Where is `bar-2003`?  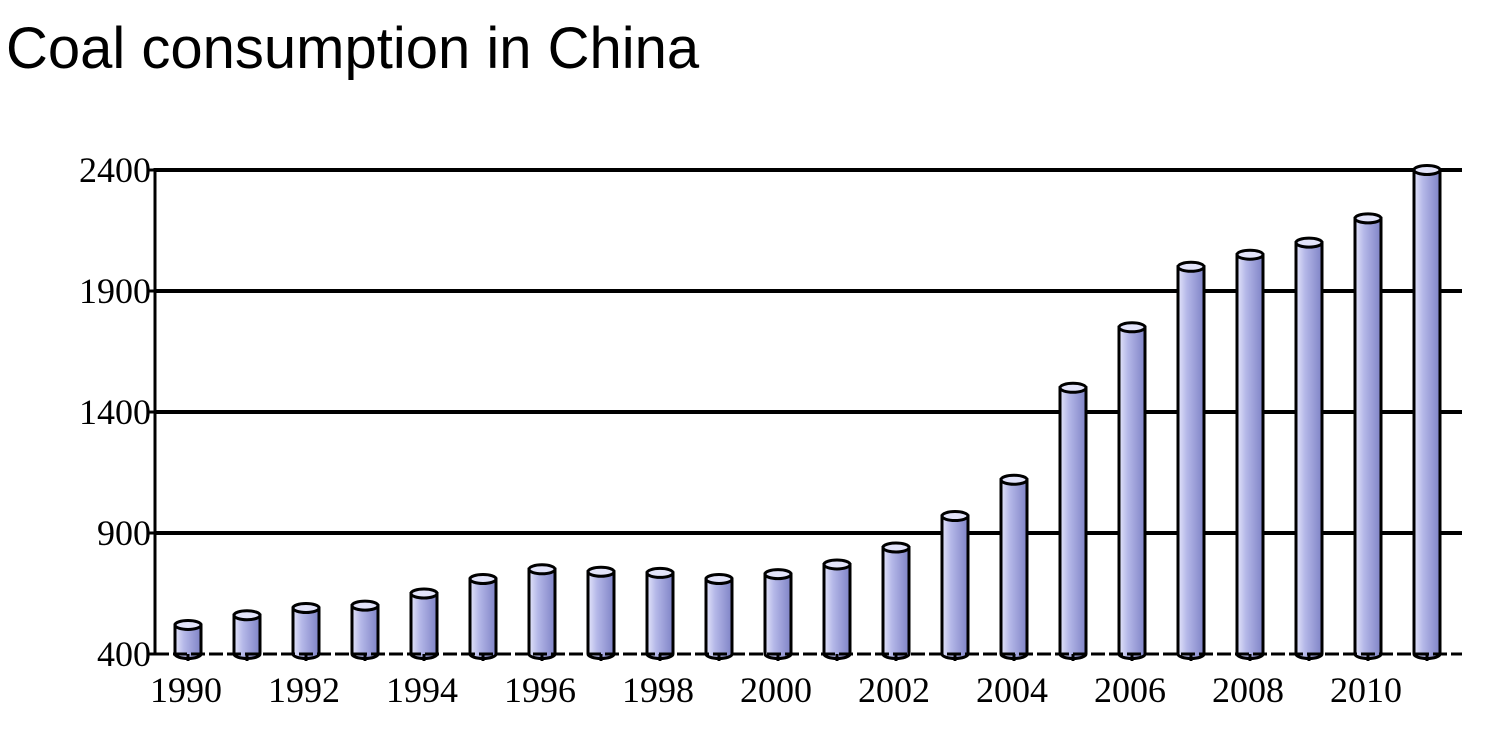 bar-2003 is located at coordinates (955, 585).